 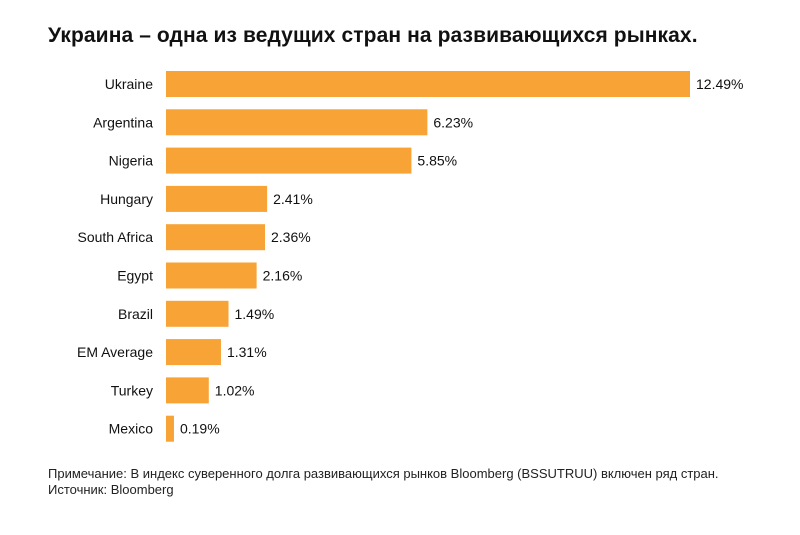 What do you see at coordinates (719, 84) in the screenshot?
I see `value-label: 12.49%` at bounding box center [719, 84].